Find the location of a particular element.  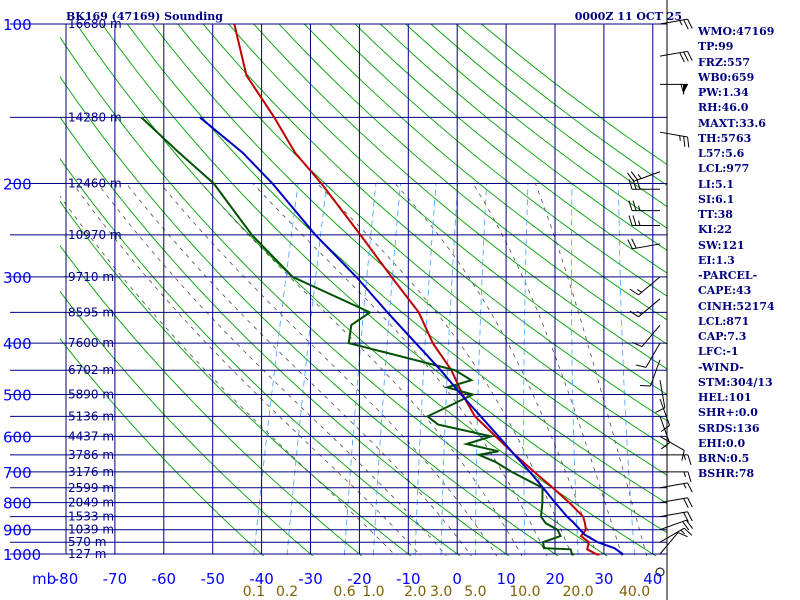

height-label: 5136 m is located at coordinates (91, 416).